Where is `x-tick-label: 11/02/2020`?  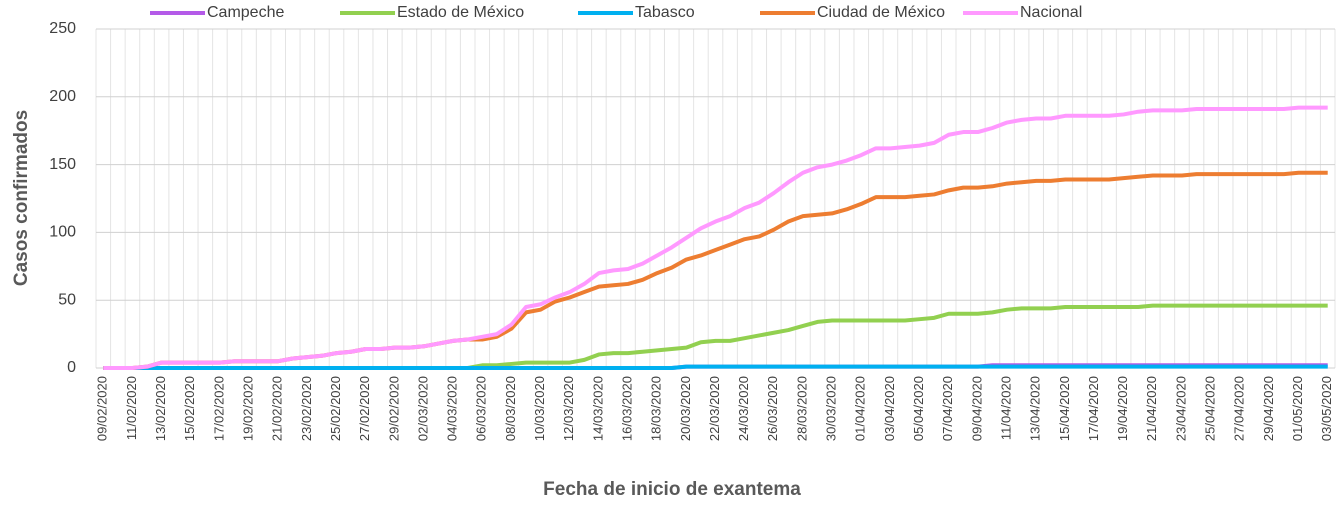 x-tick-label: 11/02/2020 is located at coordinates (131, 408).